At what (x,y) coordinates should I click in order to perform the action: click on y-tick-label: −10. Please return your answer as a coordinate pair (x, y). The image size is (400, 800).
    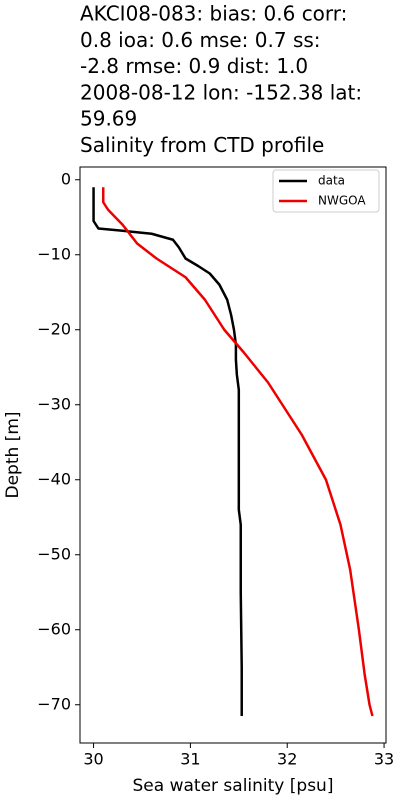
    Looking at the image, I should click on (54, 253).